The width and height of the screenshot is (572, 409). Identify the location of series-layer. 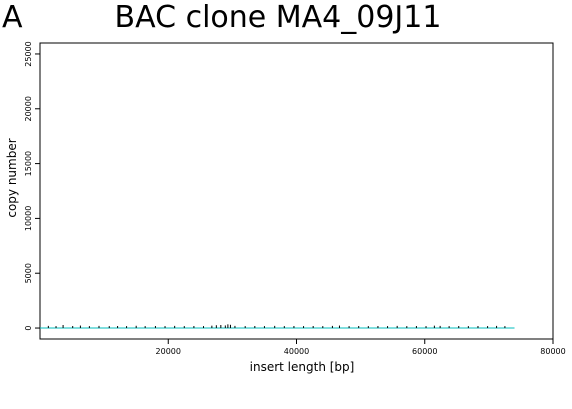
(277, 326).